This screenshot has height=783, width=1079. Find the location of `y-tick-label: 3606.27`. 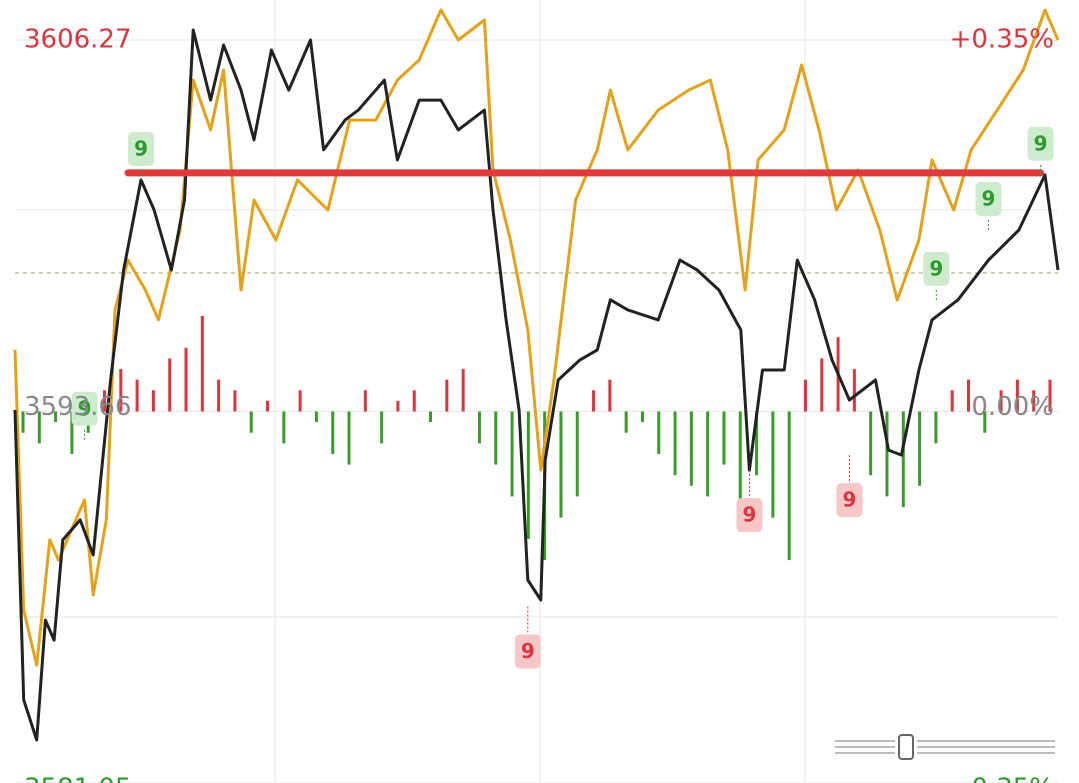

y-tick-label: 3606.27 is located at coordinates (78, 40).